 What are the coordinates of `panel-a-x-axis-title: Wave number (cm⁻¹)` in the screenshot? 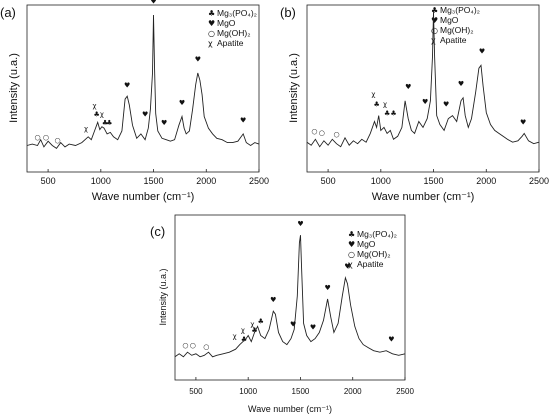 It's located at (143, 197).